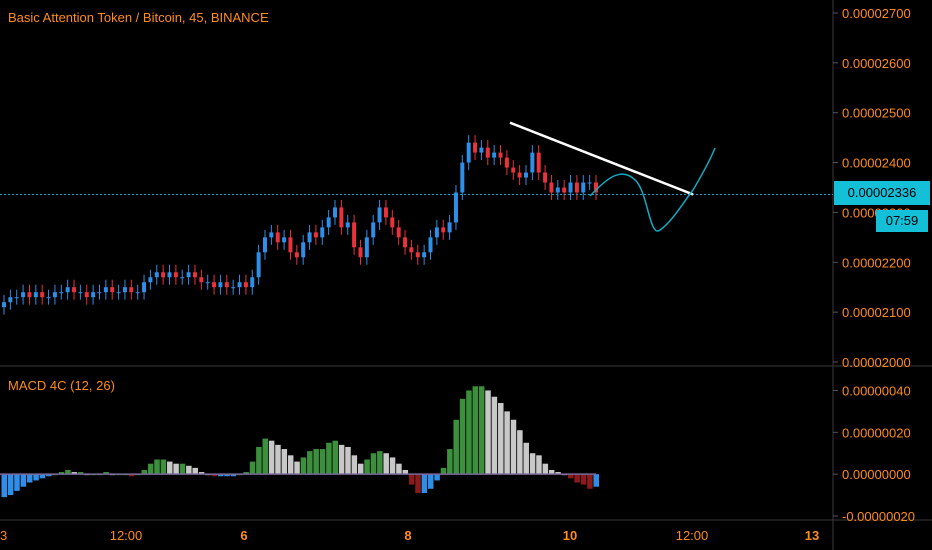 The height and width of the screenshot is (550, 932). Describe the element at coordinates (876, 163) in the screenshot. I see `price-tick-label: 0.00002400` at that location.